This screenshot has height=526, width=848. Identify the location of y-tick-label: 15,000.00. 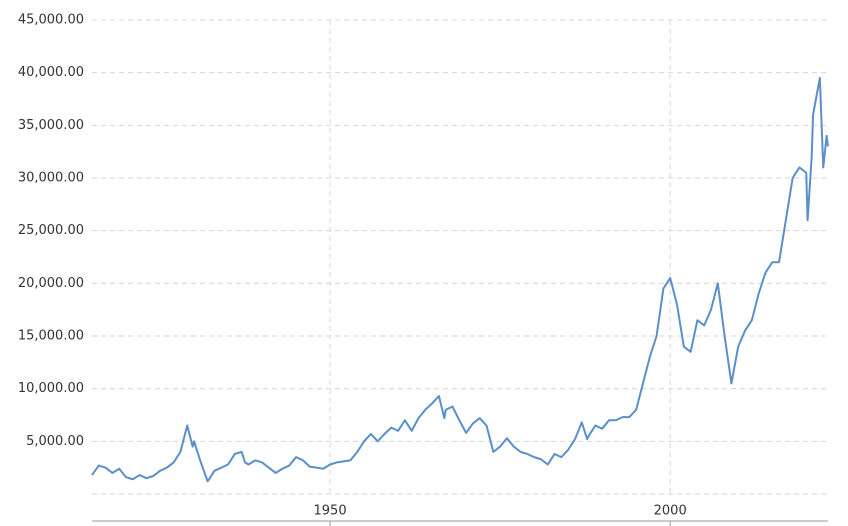
(51, 336).